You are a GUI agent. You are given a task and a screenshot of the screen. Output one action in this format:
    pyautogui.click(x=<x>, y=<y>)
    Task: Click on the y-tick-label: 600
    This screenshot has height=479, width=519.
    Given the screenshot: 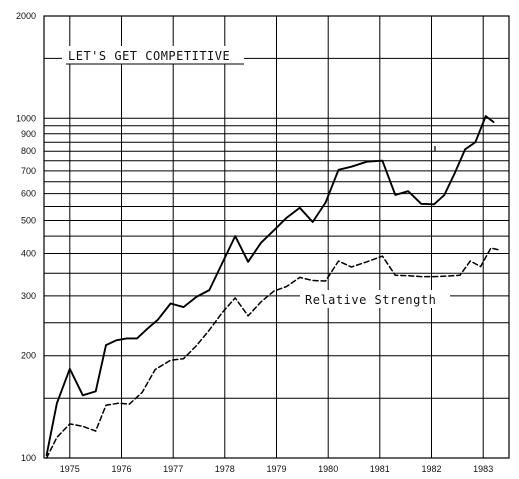 What is the action you would take?
    pyautogui.click(x=28, y=194)
    